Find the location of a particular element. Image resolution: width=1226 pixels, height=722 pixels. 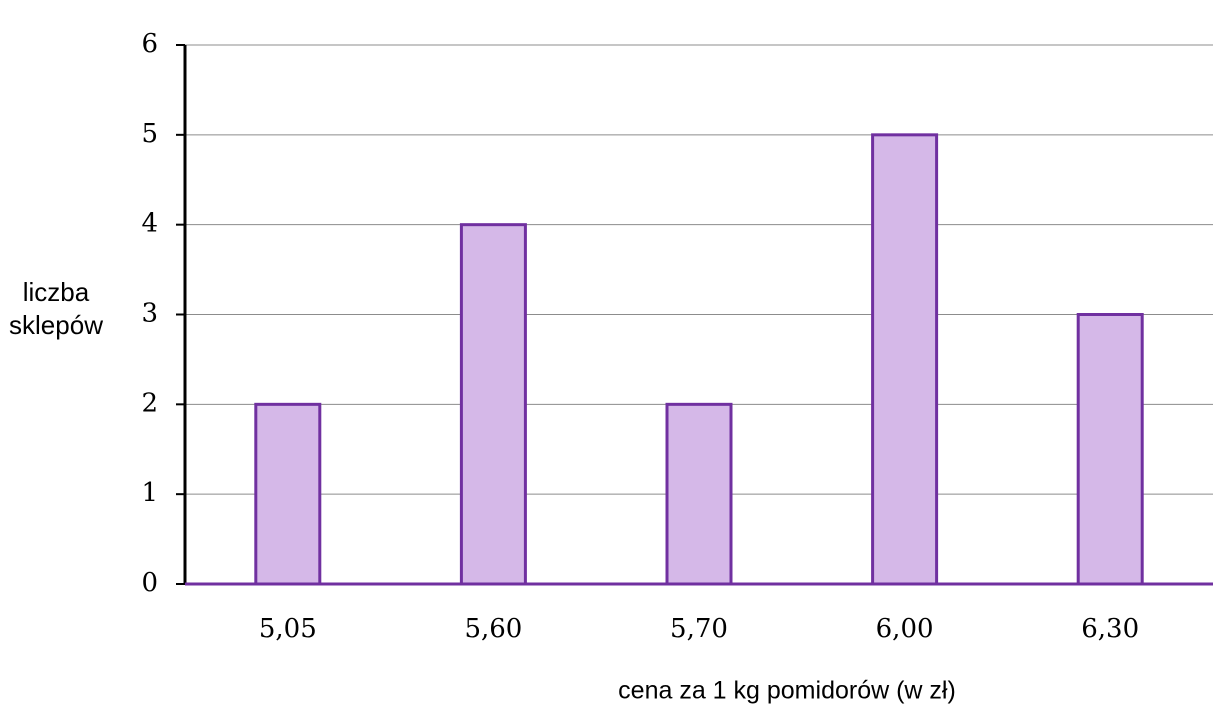

y-tick-label: 3 is located at coordinates (149, 314).